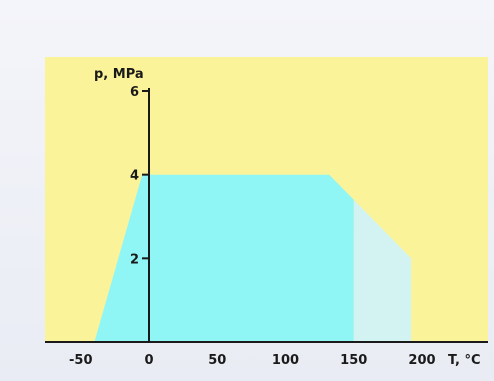  What do you see at coordinates (119, 74) in the screenshot?
I see `y-axis-label: p, MPa` at bounding box center [119, 74].